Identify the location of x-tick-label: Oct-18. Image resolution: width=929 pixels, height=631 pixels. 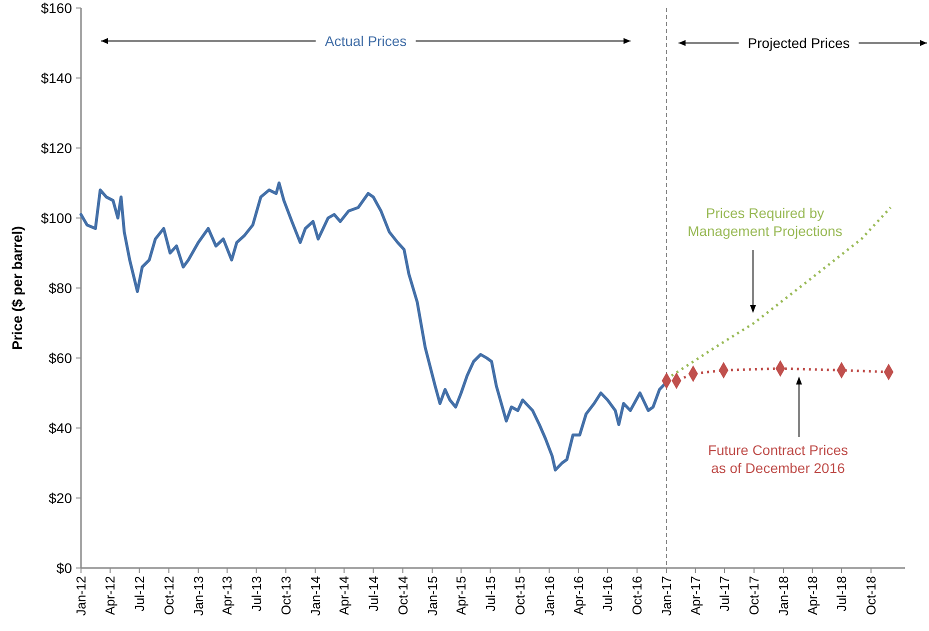
(871, 596).